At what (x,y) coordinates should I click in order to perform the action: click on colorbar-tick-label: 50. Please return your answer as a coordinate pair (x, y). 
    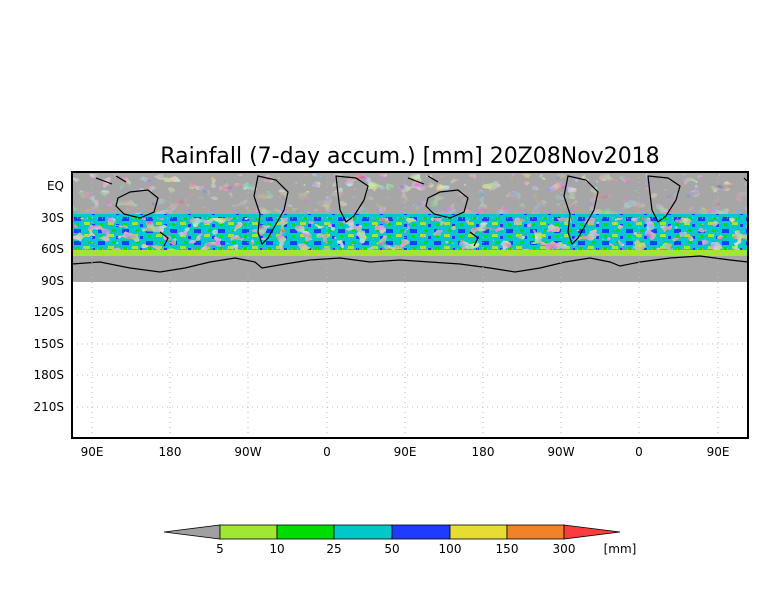
    Looking at the image, I should click on (391, 549).